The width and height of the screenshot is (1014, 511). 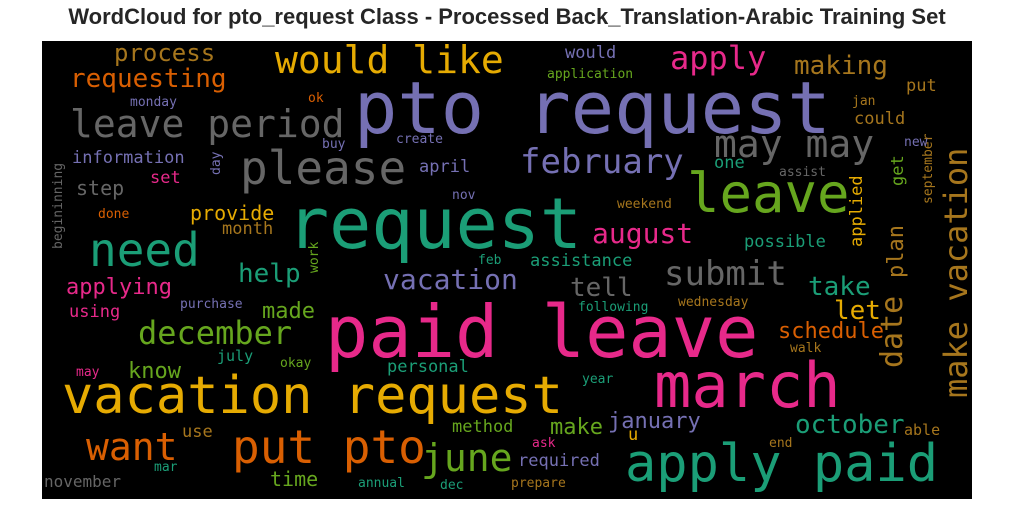 I want to click on cloud-word: would like, so click(x=389, y=61).